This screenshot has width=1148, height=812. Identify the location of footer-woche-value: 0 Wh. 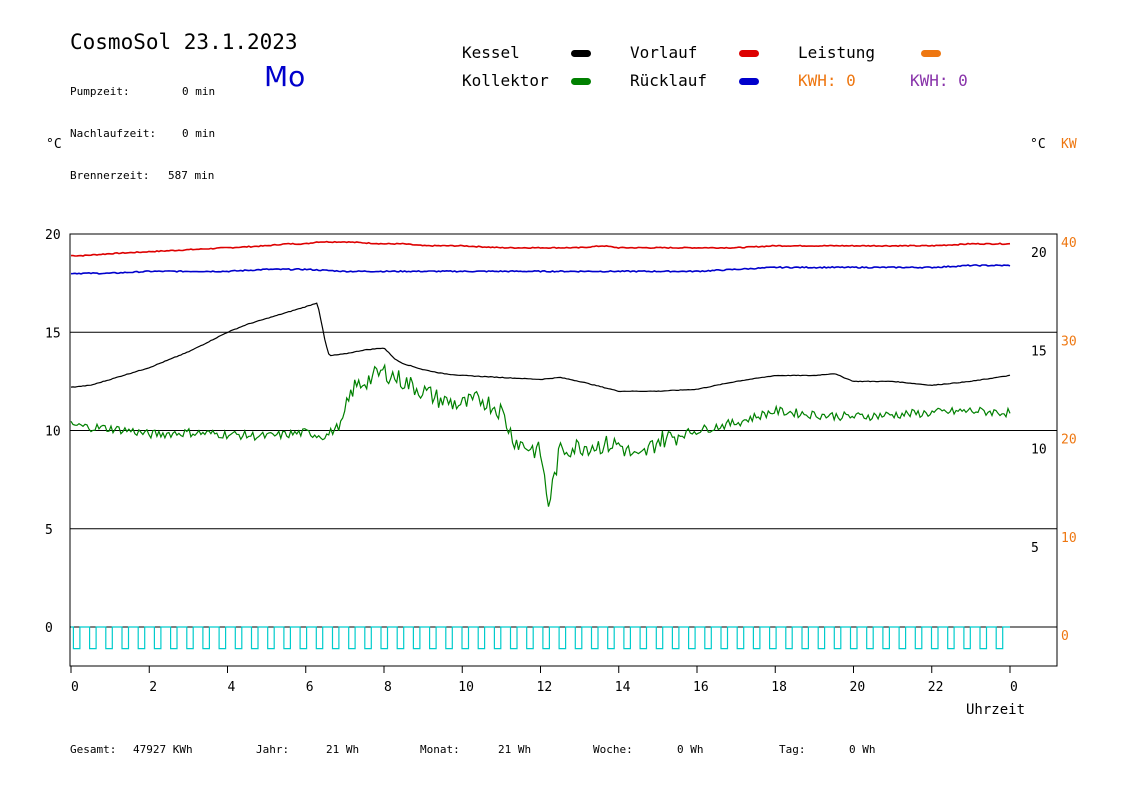
(690, 749).